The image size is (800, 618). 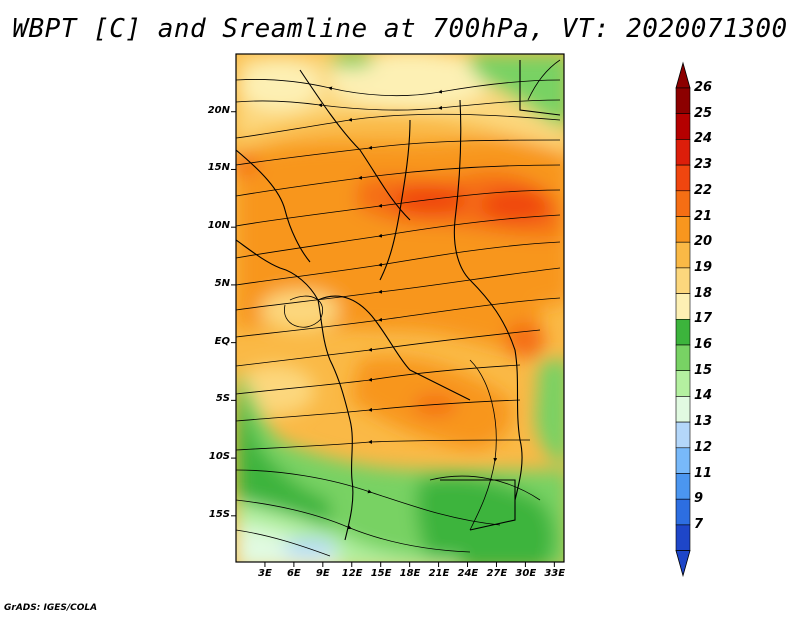 I want to click on colorbar-level-label: 18, so click(x=703, y=293).